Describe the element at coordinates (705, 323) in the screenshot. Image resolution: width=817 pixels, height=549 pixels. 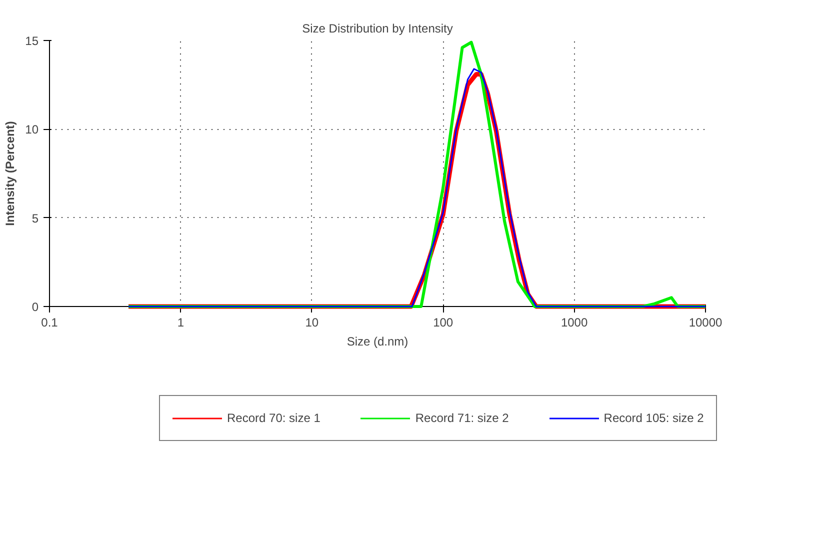
I see `x-tick-label: 10000` at that location.